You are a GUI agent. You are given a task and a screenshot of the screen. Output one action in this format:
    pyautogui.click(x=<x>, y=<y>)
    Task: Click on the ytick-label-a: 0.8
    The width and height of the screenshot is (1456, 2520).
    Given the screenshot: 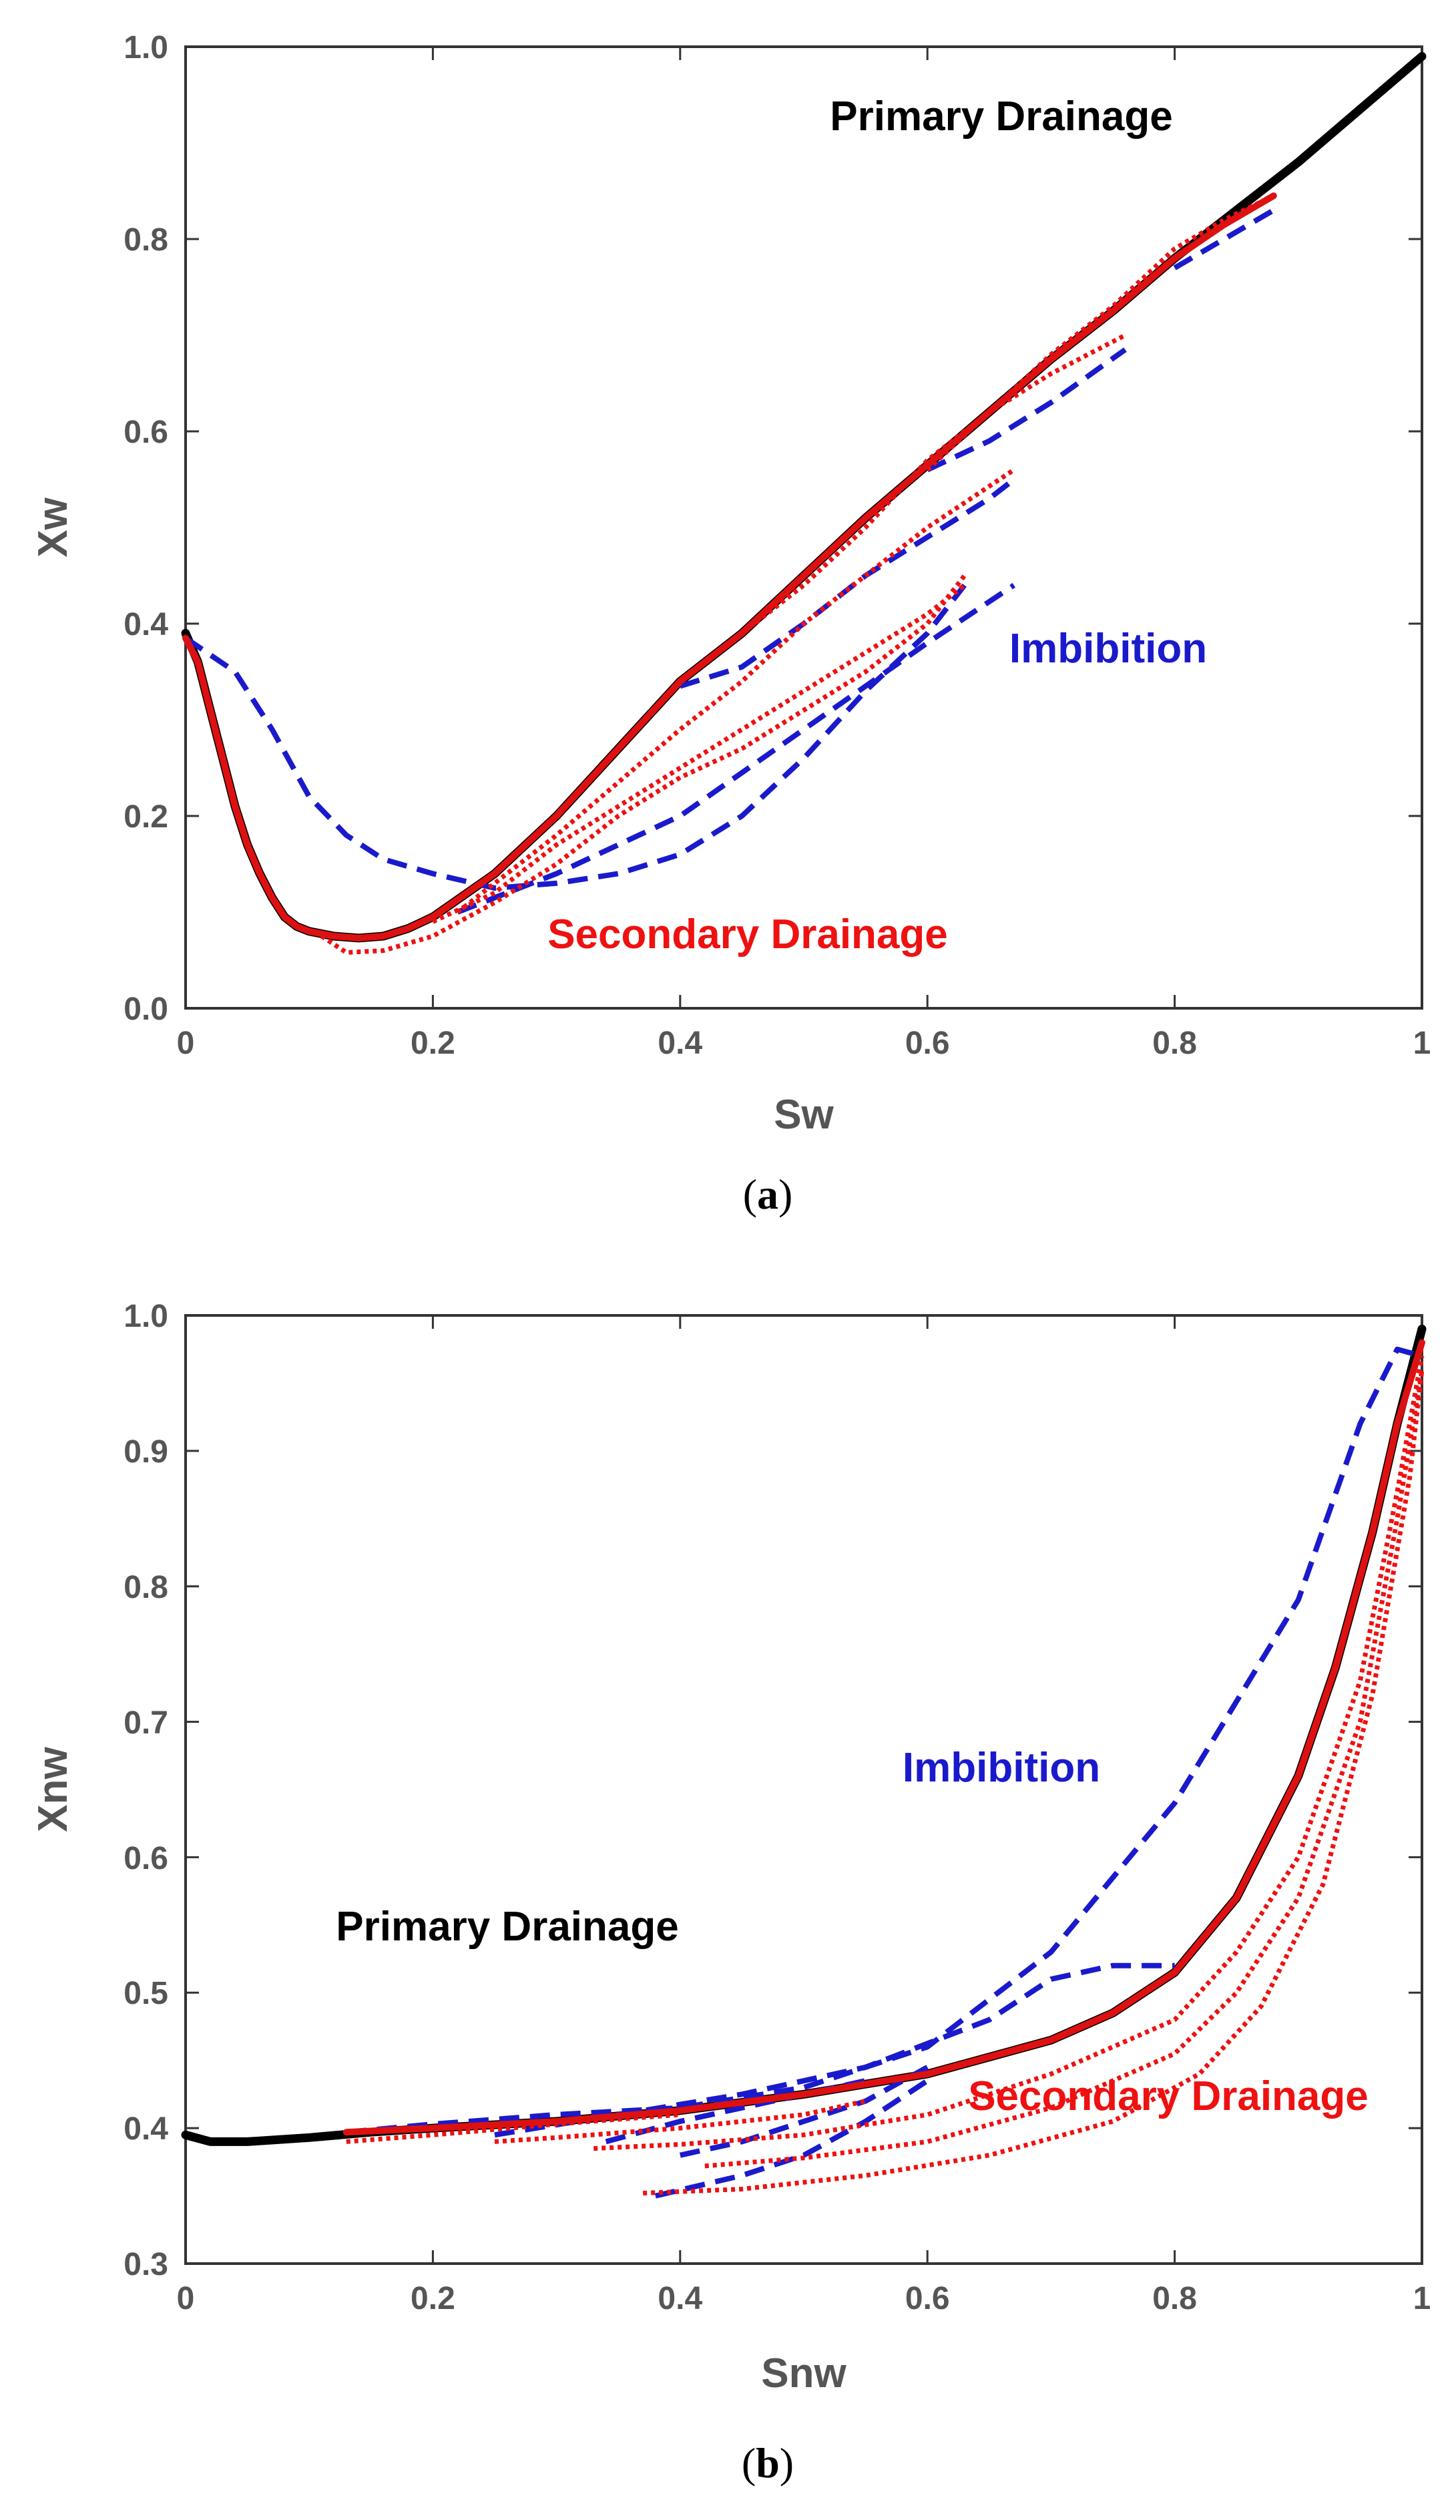 What is the action you would take?
    pyautogui.click(x=146, y=240)
    